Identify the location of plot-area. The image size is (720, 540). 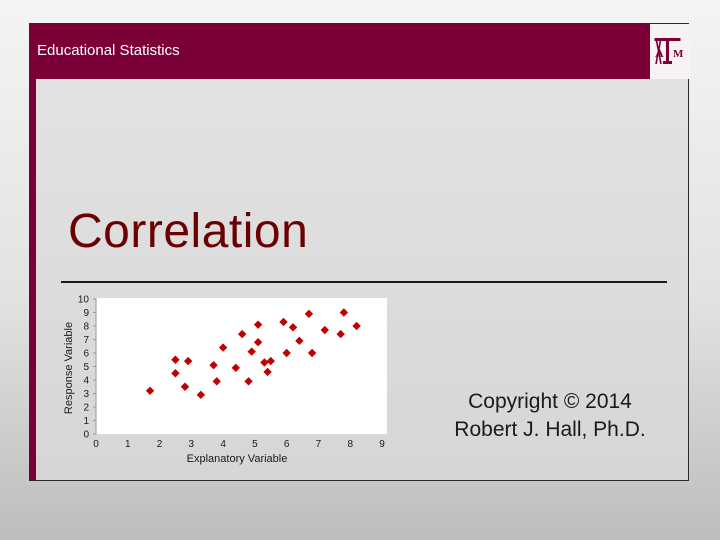
(241, 366).